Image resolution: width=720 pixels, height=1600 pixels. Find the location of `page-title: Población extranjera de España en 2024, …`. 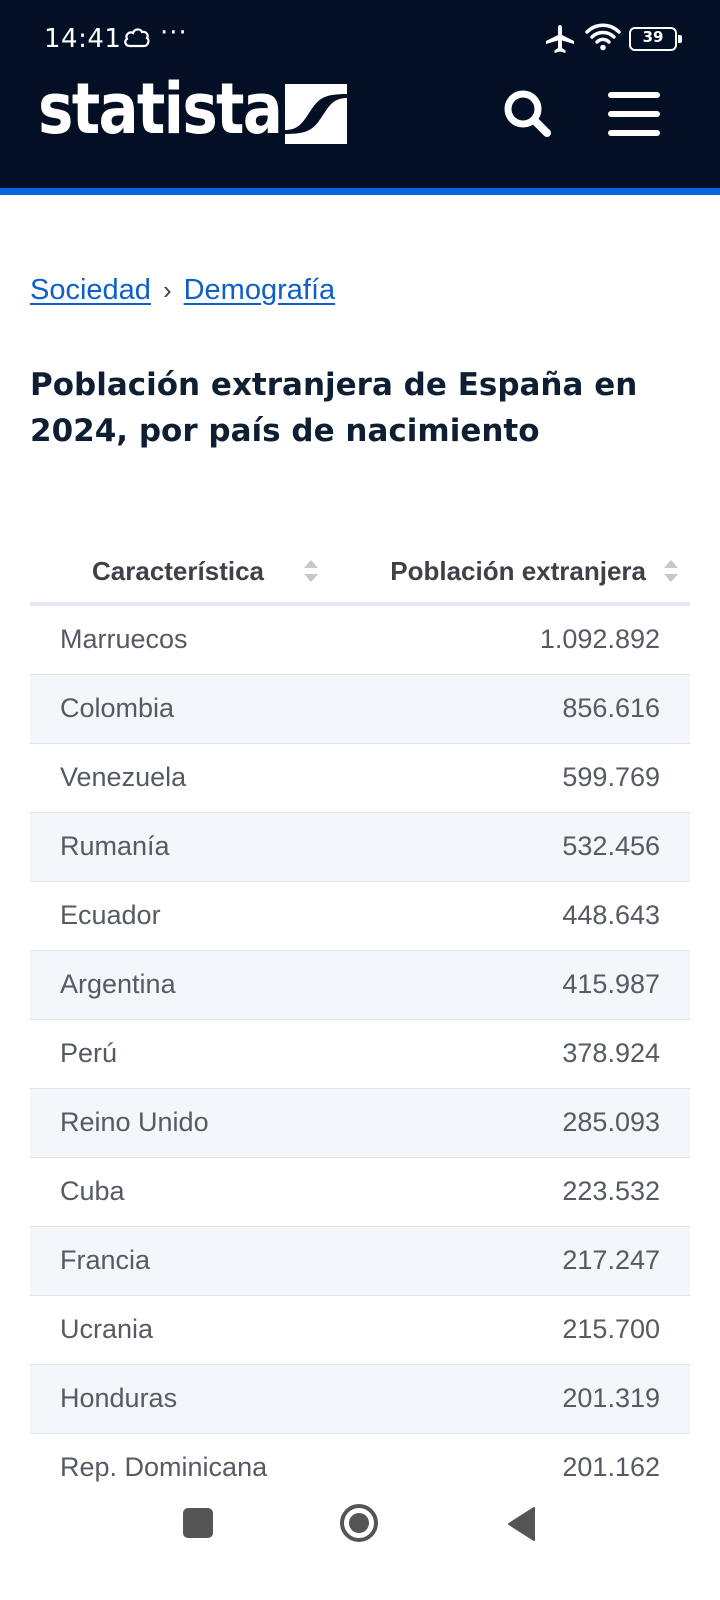

page-title: Población extranjera de España en 2024, … is located at coordinates (334, 408).